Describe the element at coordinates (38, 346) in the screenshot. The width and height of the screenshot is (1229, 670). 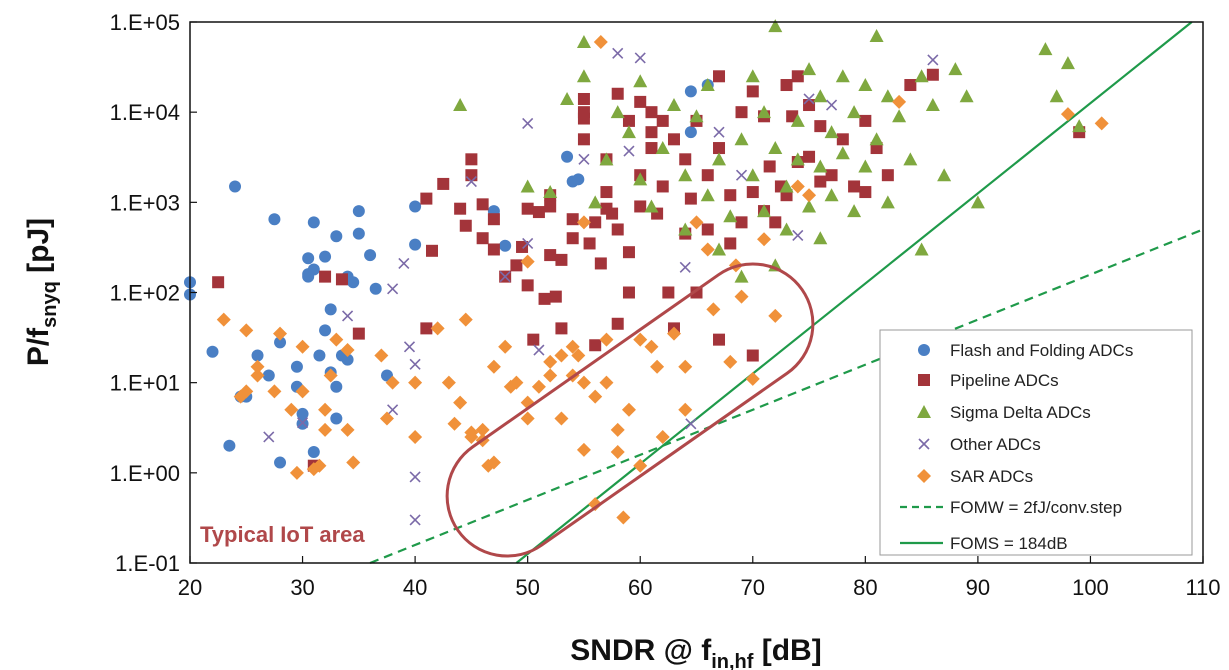
I see `y-axis-title-main: P/f` at that location.